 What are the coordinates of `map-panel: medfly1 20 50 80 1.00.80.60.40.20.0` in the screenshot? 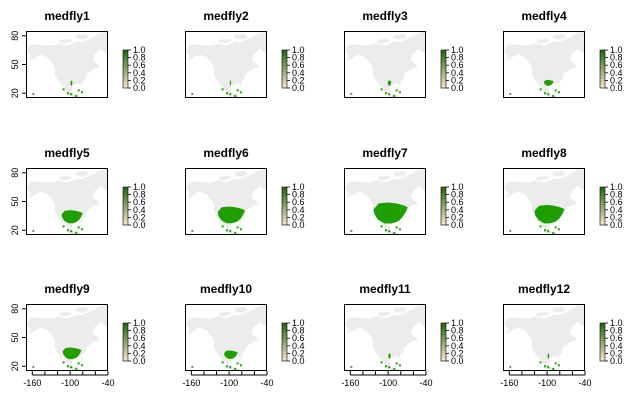 It's located at (78, 53).